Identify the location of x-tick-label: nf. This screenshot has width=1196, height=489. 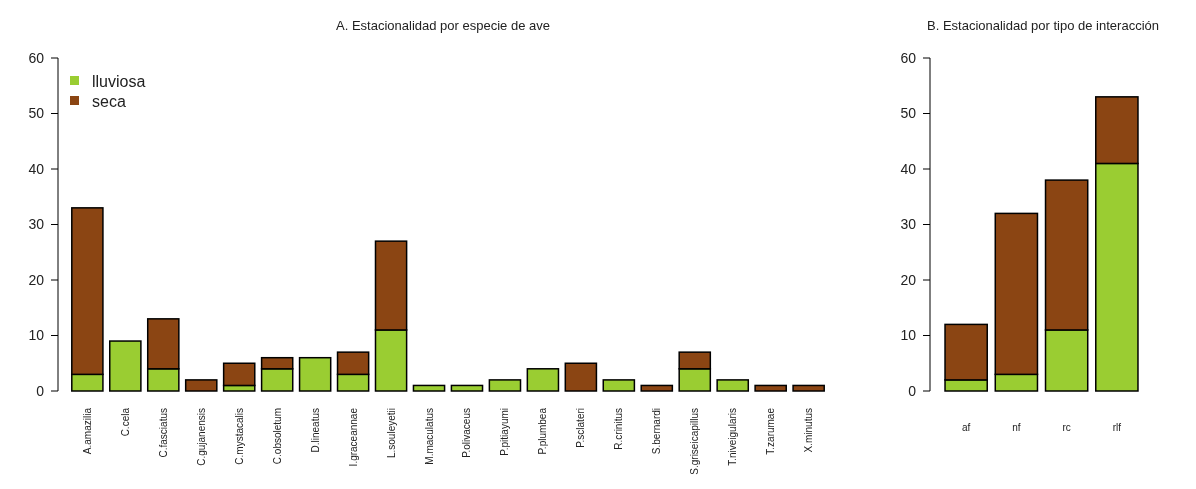
(1016, 427).